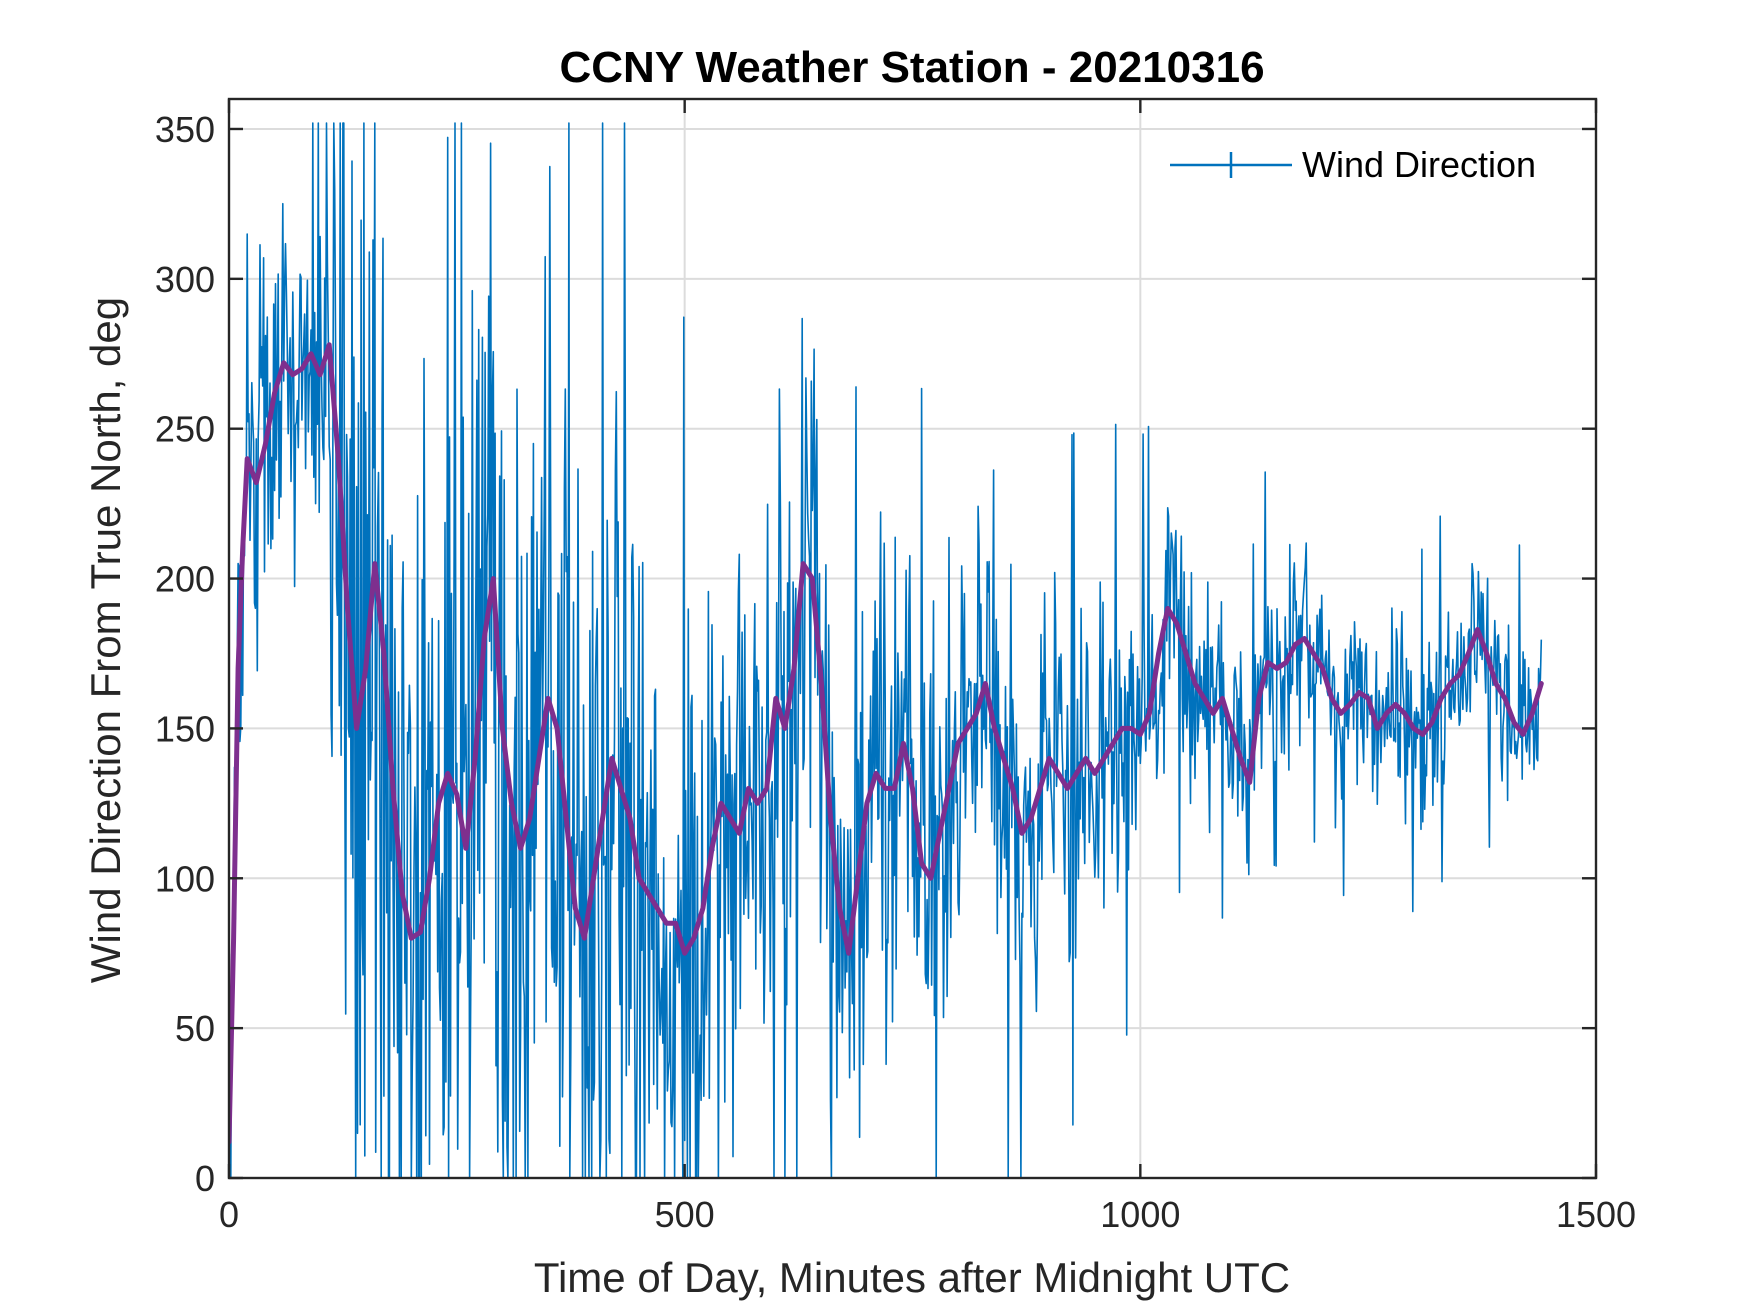 This screenshot has width=1750, height=1313. What do you see at coordinates (205, 1178) in the screenshot?
I see `y-tick-label: 0` at bounding box center [205, 1178].